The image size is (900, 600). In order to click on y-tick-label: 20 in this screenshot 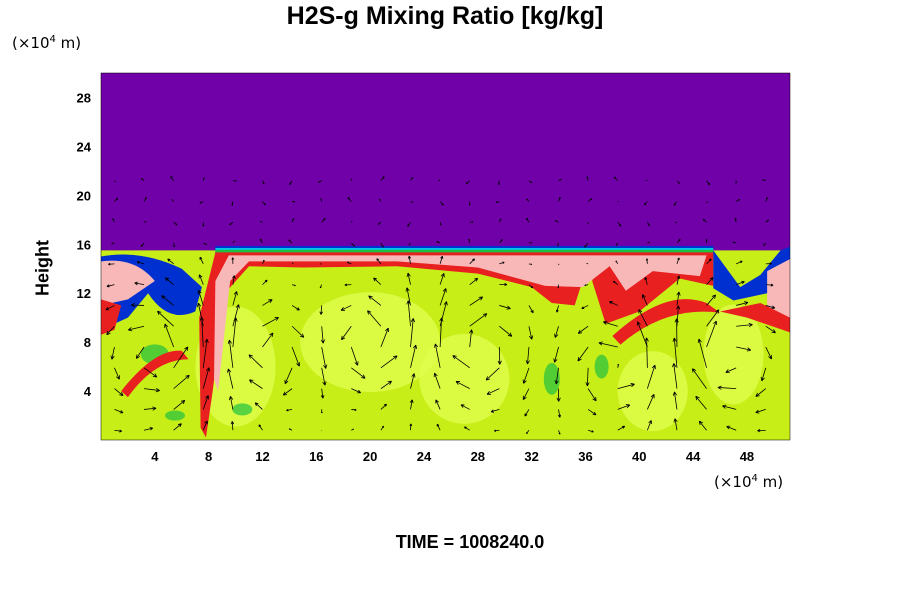, I will do `click(84, 195)`.